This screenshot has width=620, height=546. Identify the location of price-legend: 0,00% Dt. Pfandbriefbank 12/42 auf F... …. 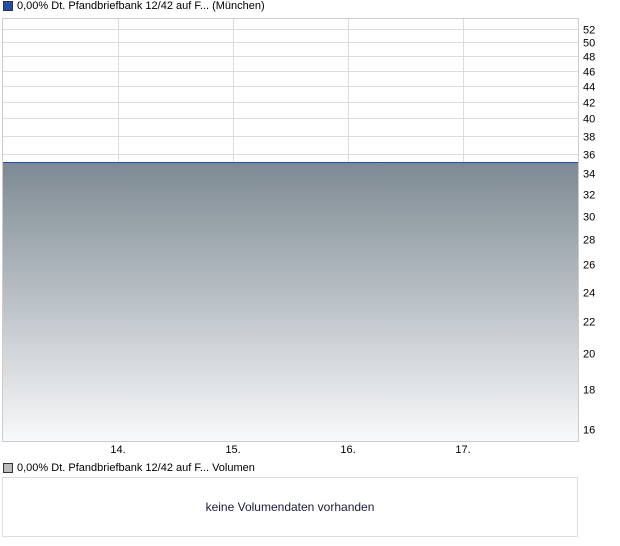
(134, 6).